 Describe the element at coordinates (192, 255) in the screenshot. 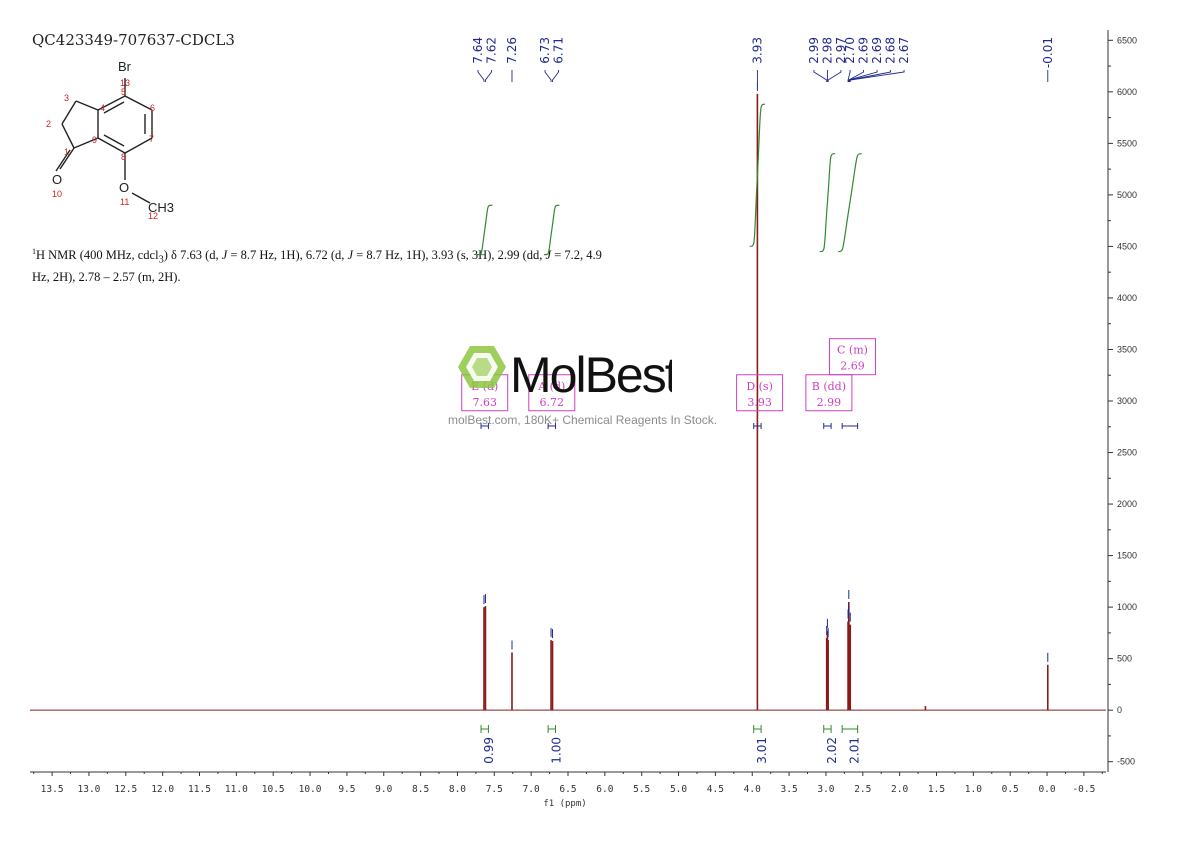

I see `desc-part-2: ) δ 7.63 (d,` at that location.